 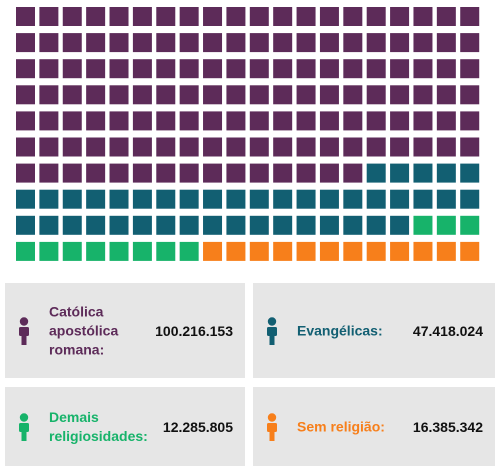 What do you see at coordinates (447, 330) in the screenshot?
I see `category-value: 47.418.024` at bounding box center [447, 330].